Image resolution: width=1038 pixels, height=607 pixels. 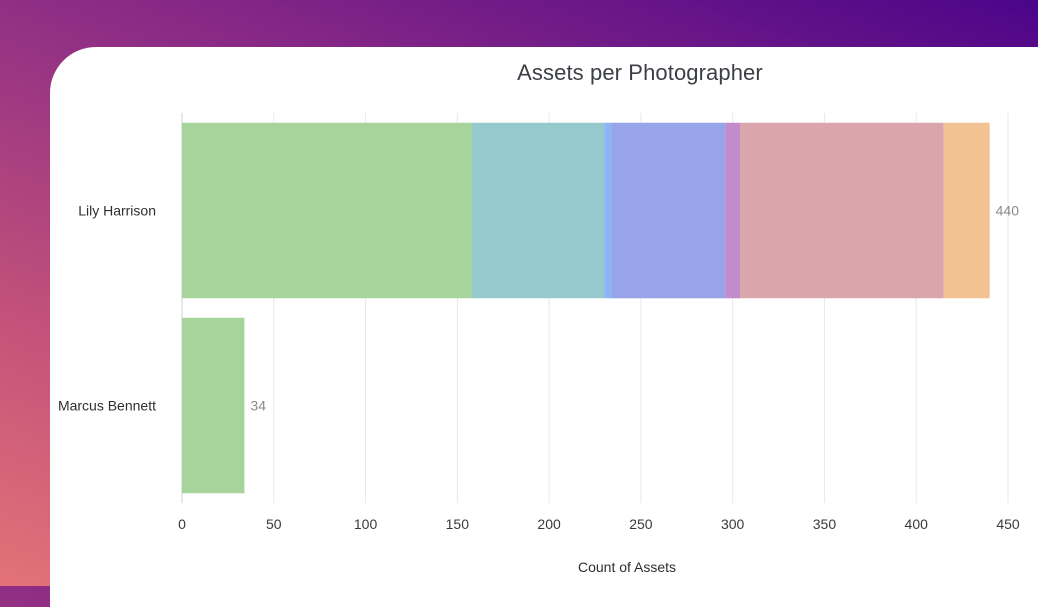 What do you see at coordinates (733, 524) in the screenshot?
I see `x-tick-label: 300` at bounding box center [733, 524].